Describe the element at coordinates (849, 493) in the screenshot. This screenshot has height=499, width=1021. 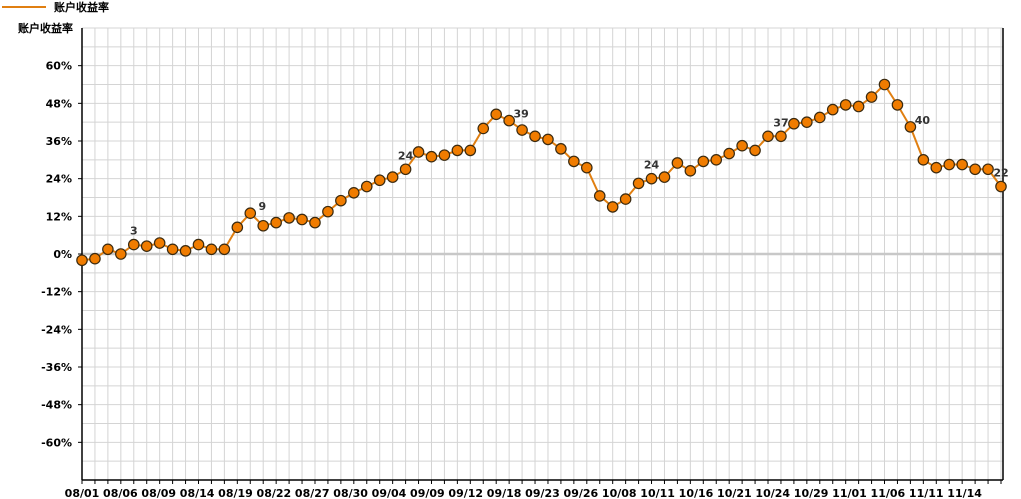
I see `x-tick-label: 11/01` at that location.